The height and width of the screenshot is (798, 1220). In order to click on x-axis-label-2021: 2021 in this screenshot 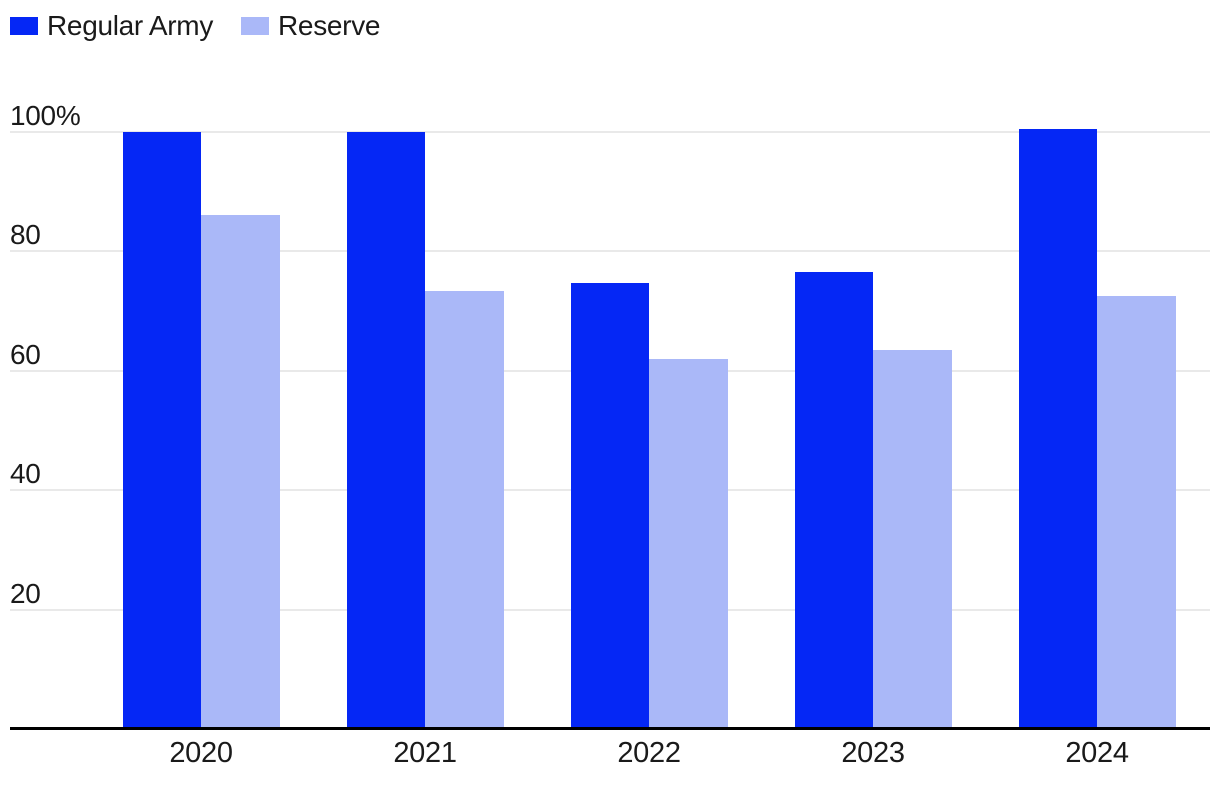, I will do `click(425, 753)`.